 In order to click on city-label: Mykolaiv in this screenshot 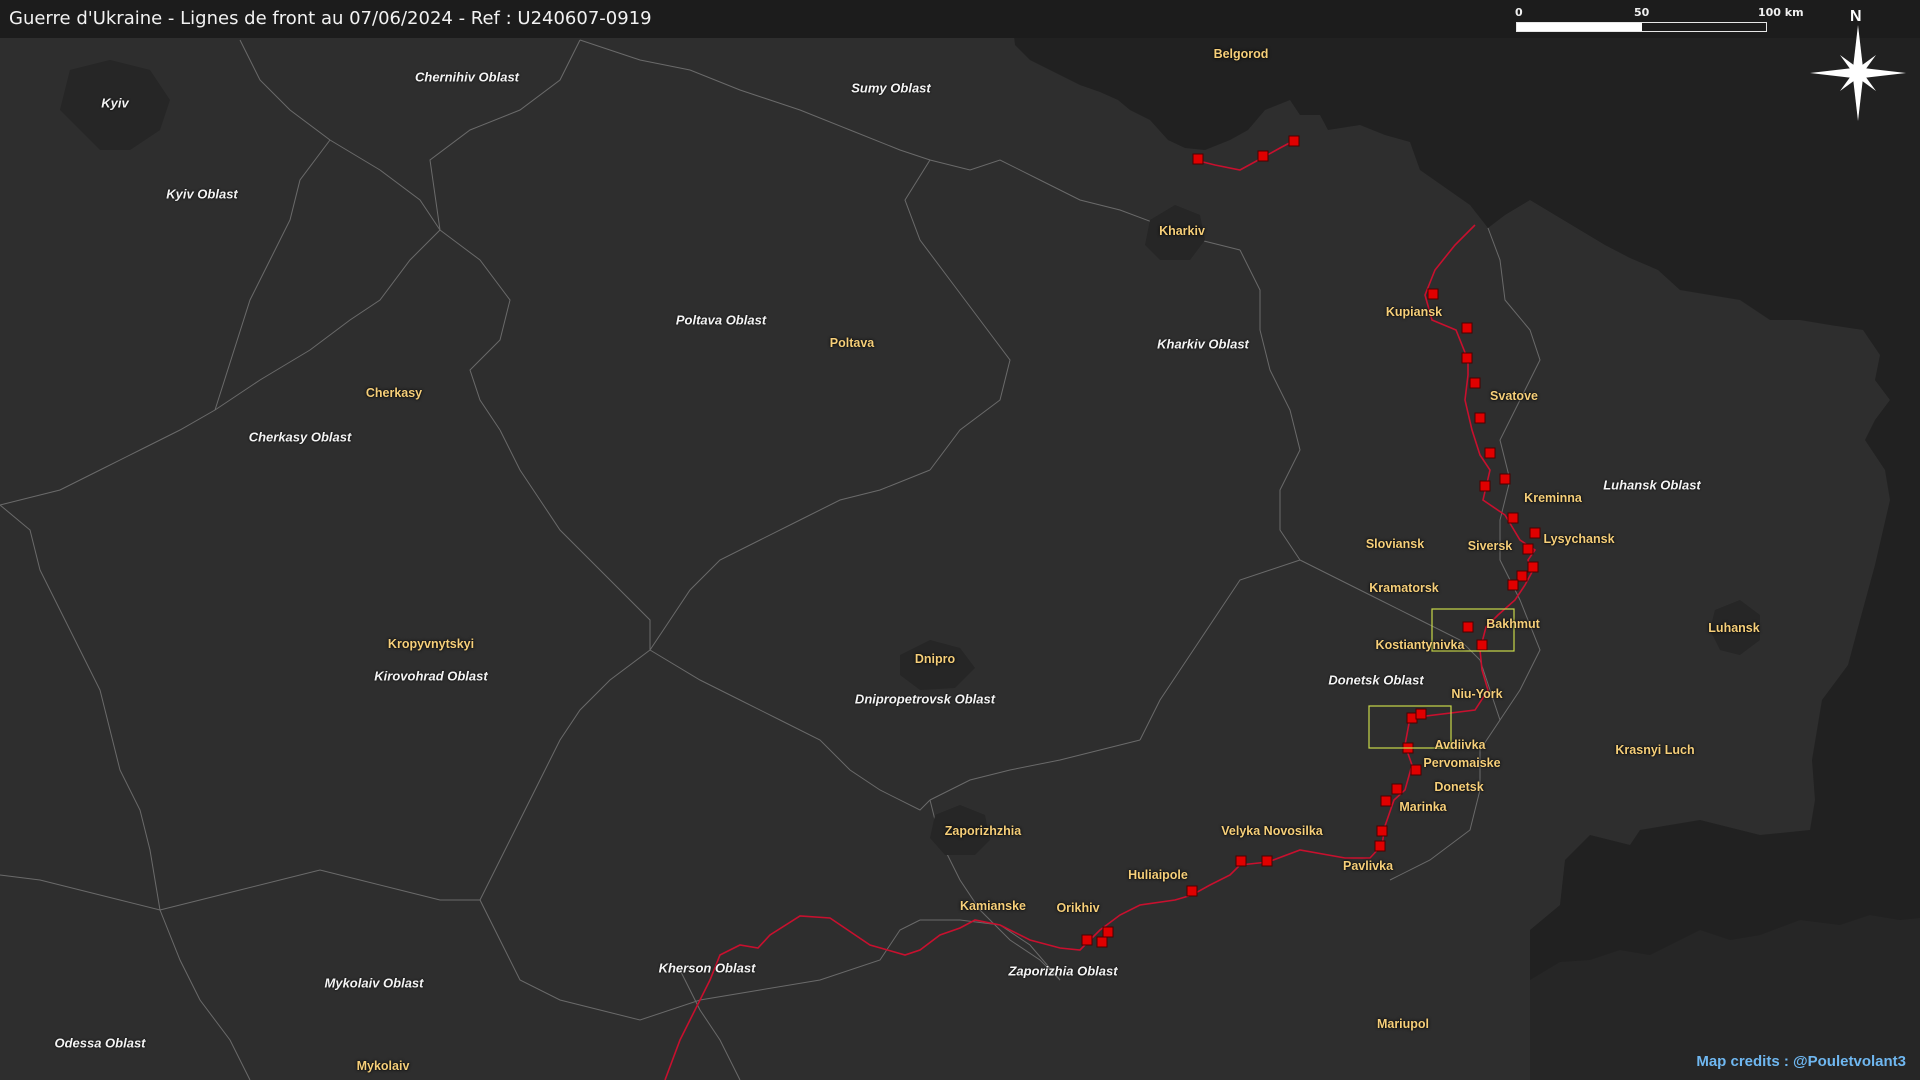, I will do `click(383, 1066)`.